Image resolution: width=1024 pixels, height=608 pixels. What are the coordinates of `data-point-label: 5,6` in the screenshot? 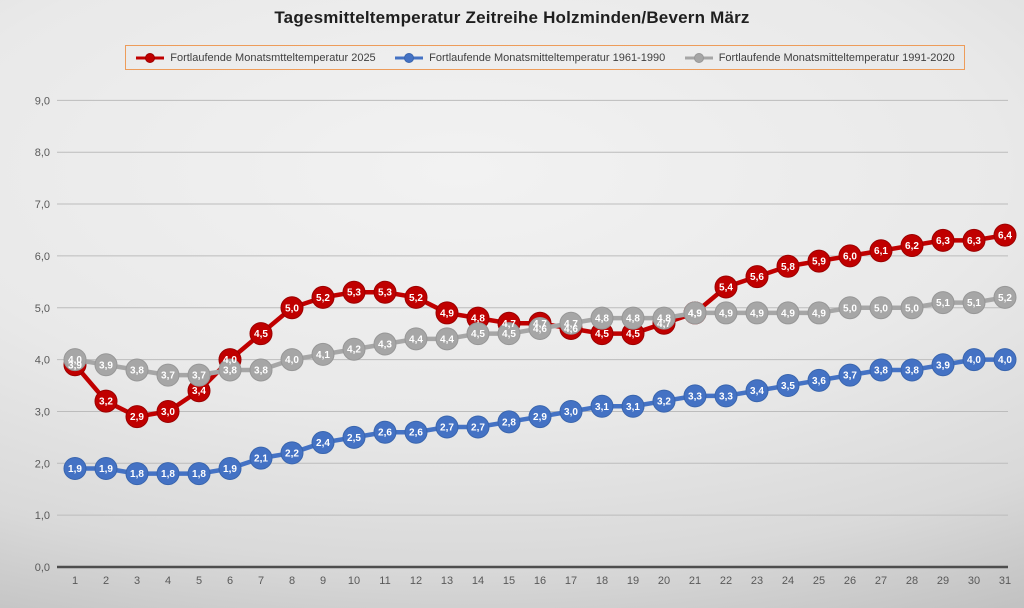 It's located at (757, 277).